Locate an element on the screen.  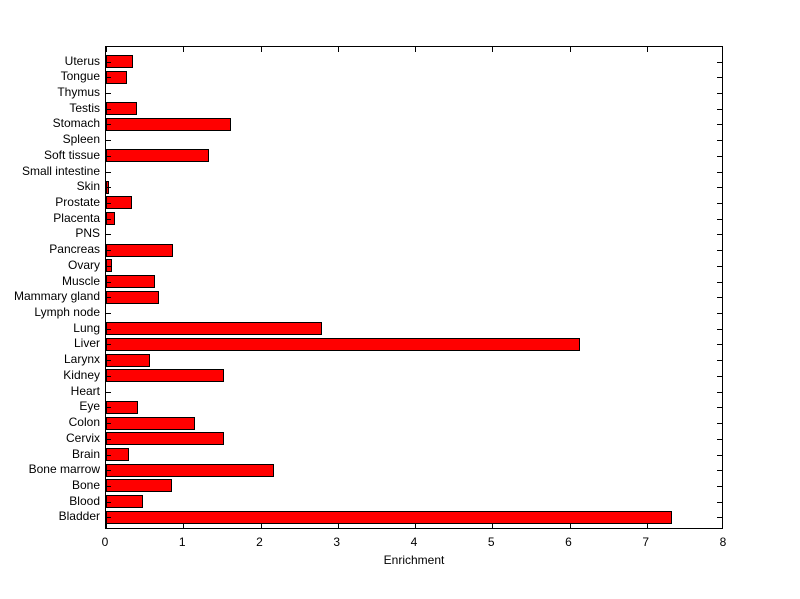
category-label-pns: PNS is located at coordinates (87, 233).